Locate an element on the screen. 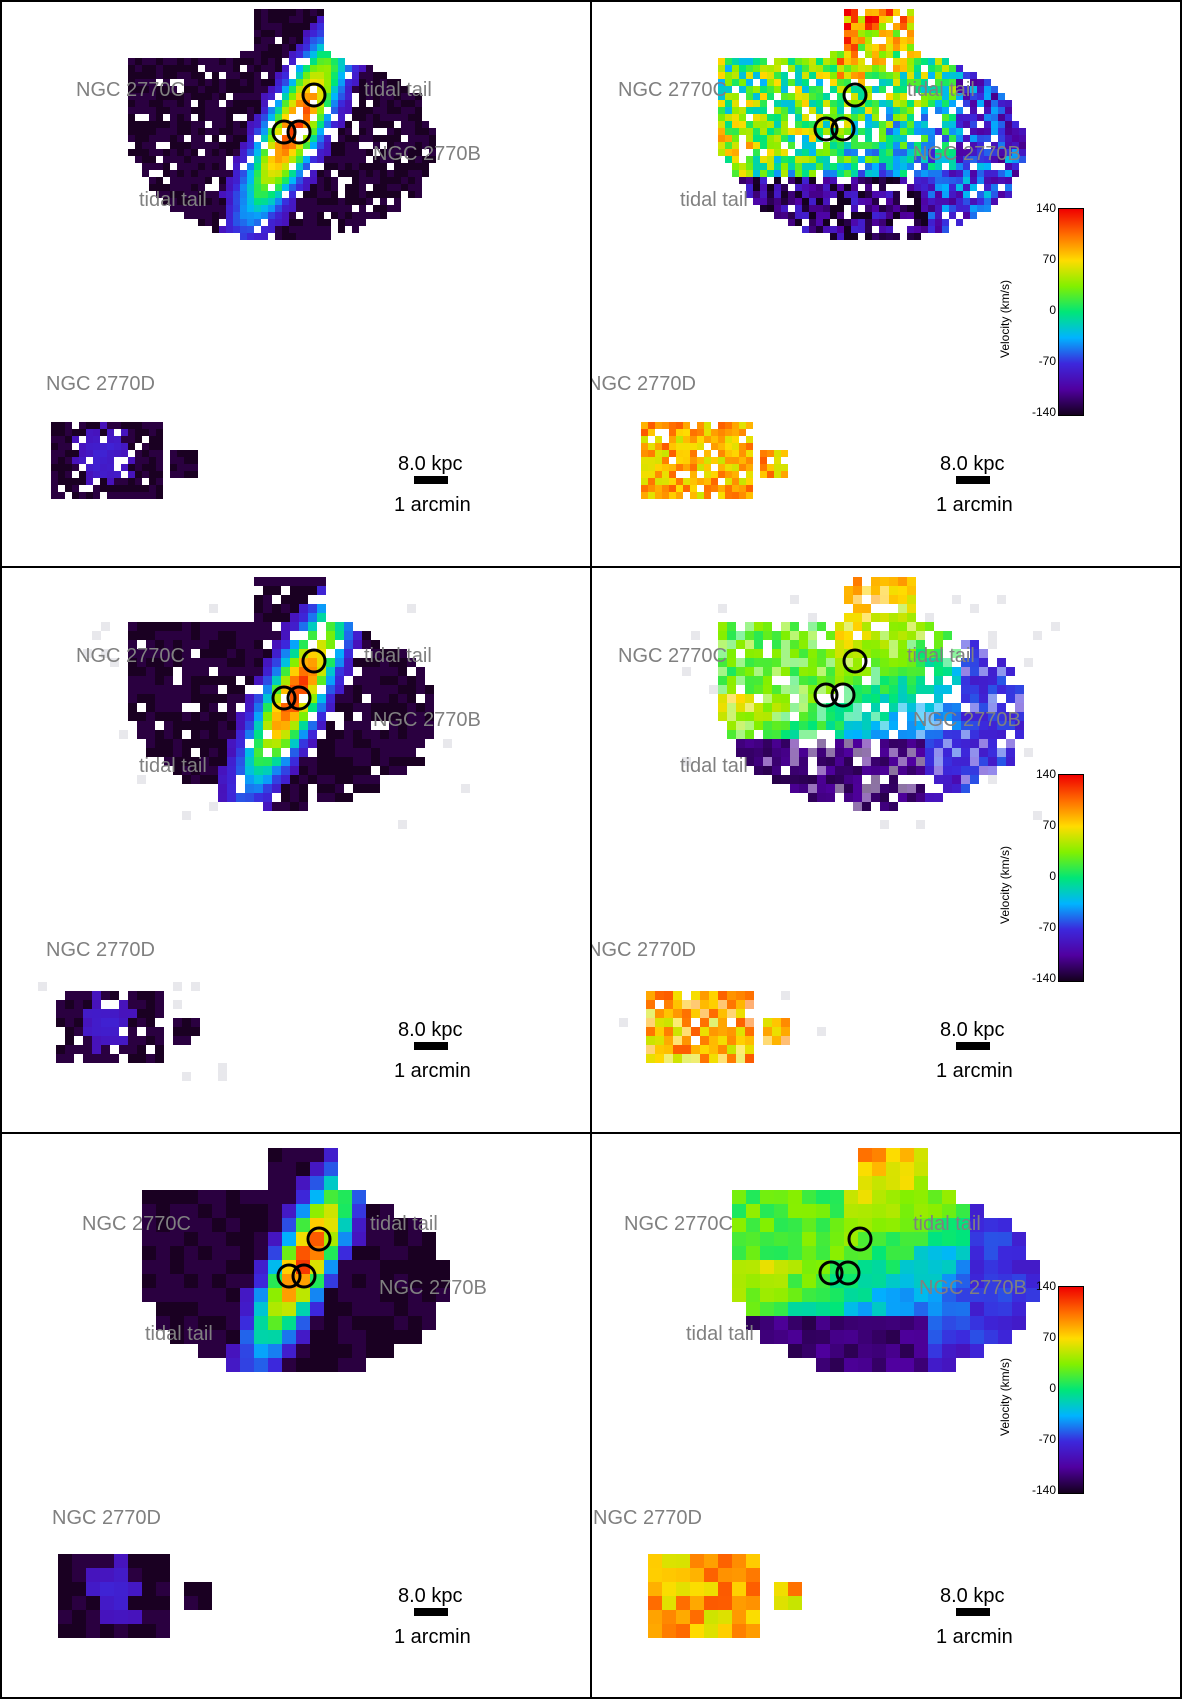  frame-mid-vertical is located at coordinates (591, 849).